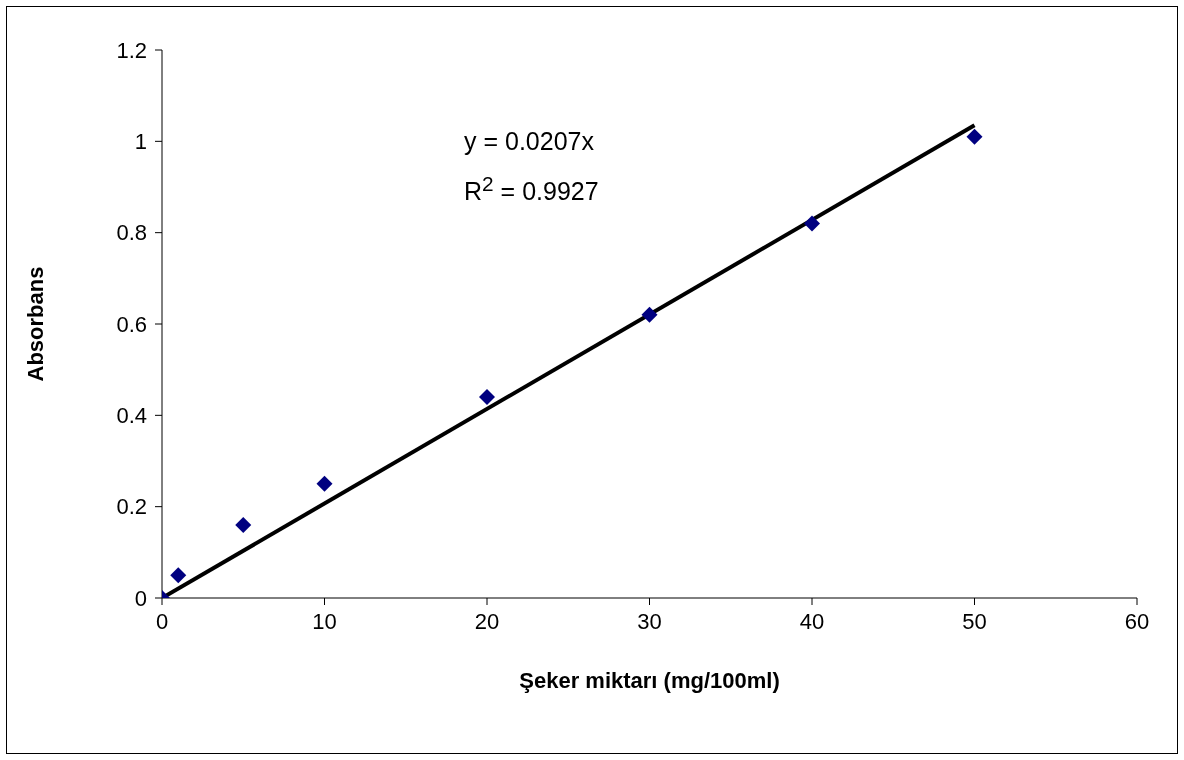 This screenshot has width=1184, height=760. I want to click on x-tick-label: 20, so click(487, 621).